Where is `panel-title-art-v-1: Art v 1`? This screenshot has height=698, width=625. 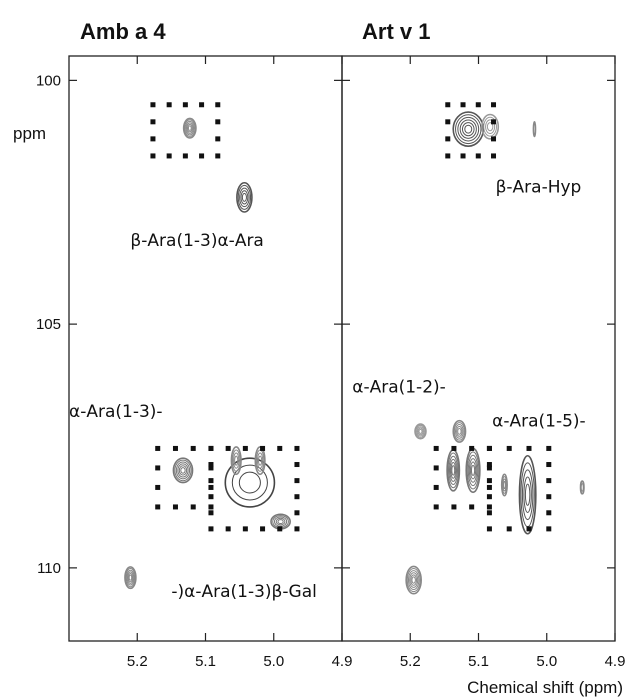
panel-title-art-v-1: Art v 1 is located at coordinates (396, 31).